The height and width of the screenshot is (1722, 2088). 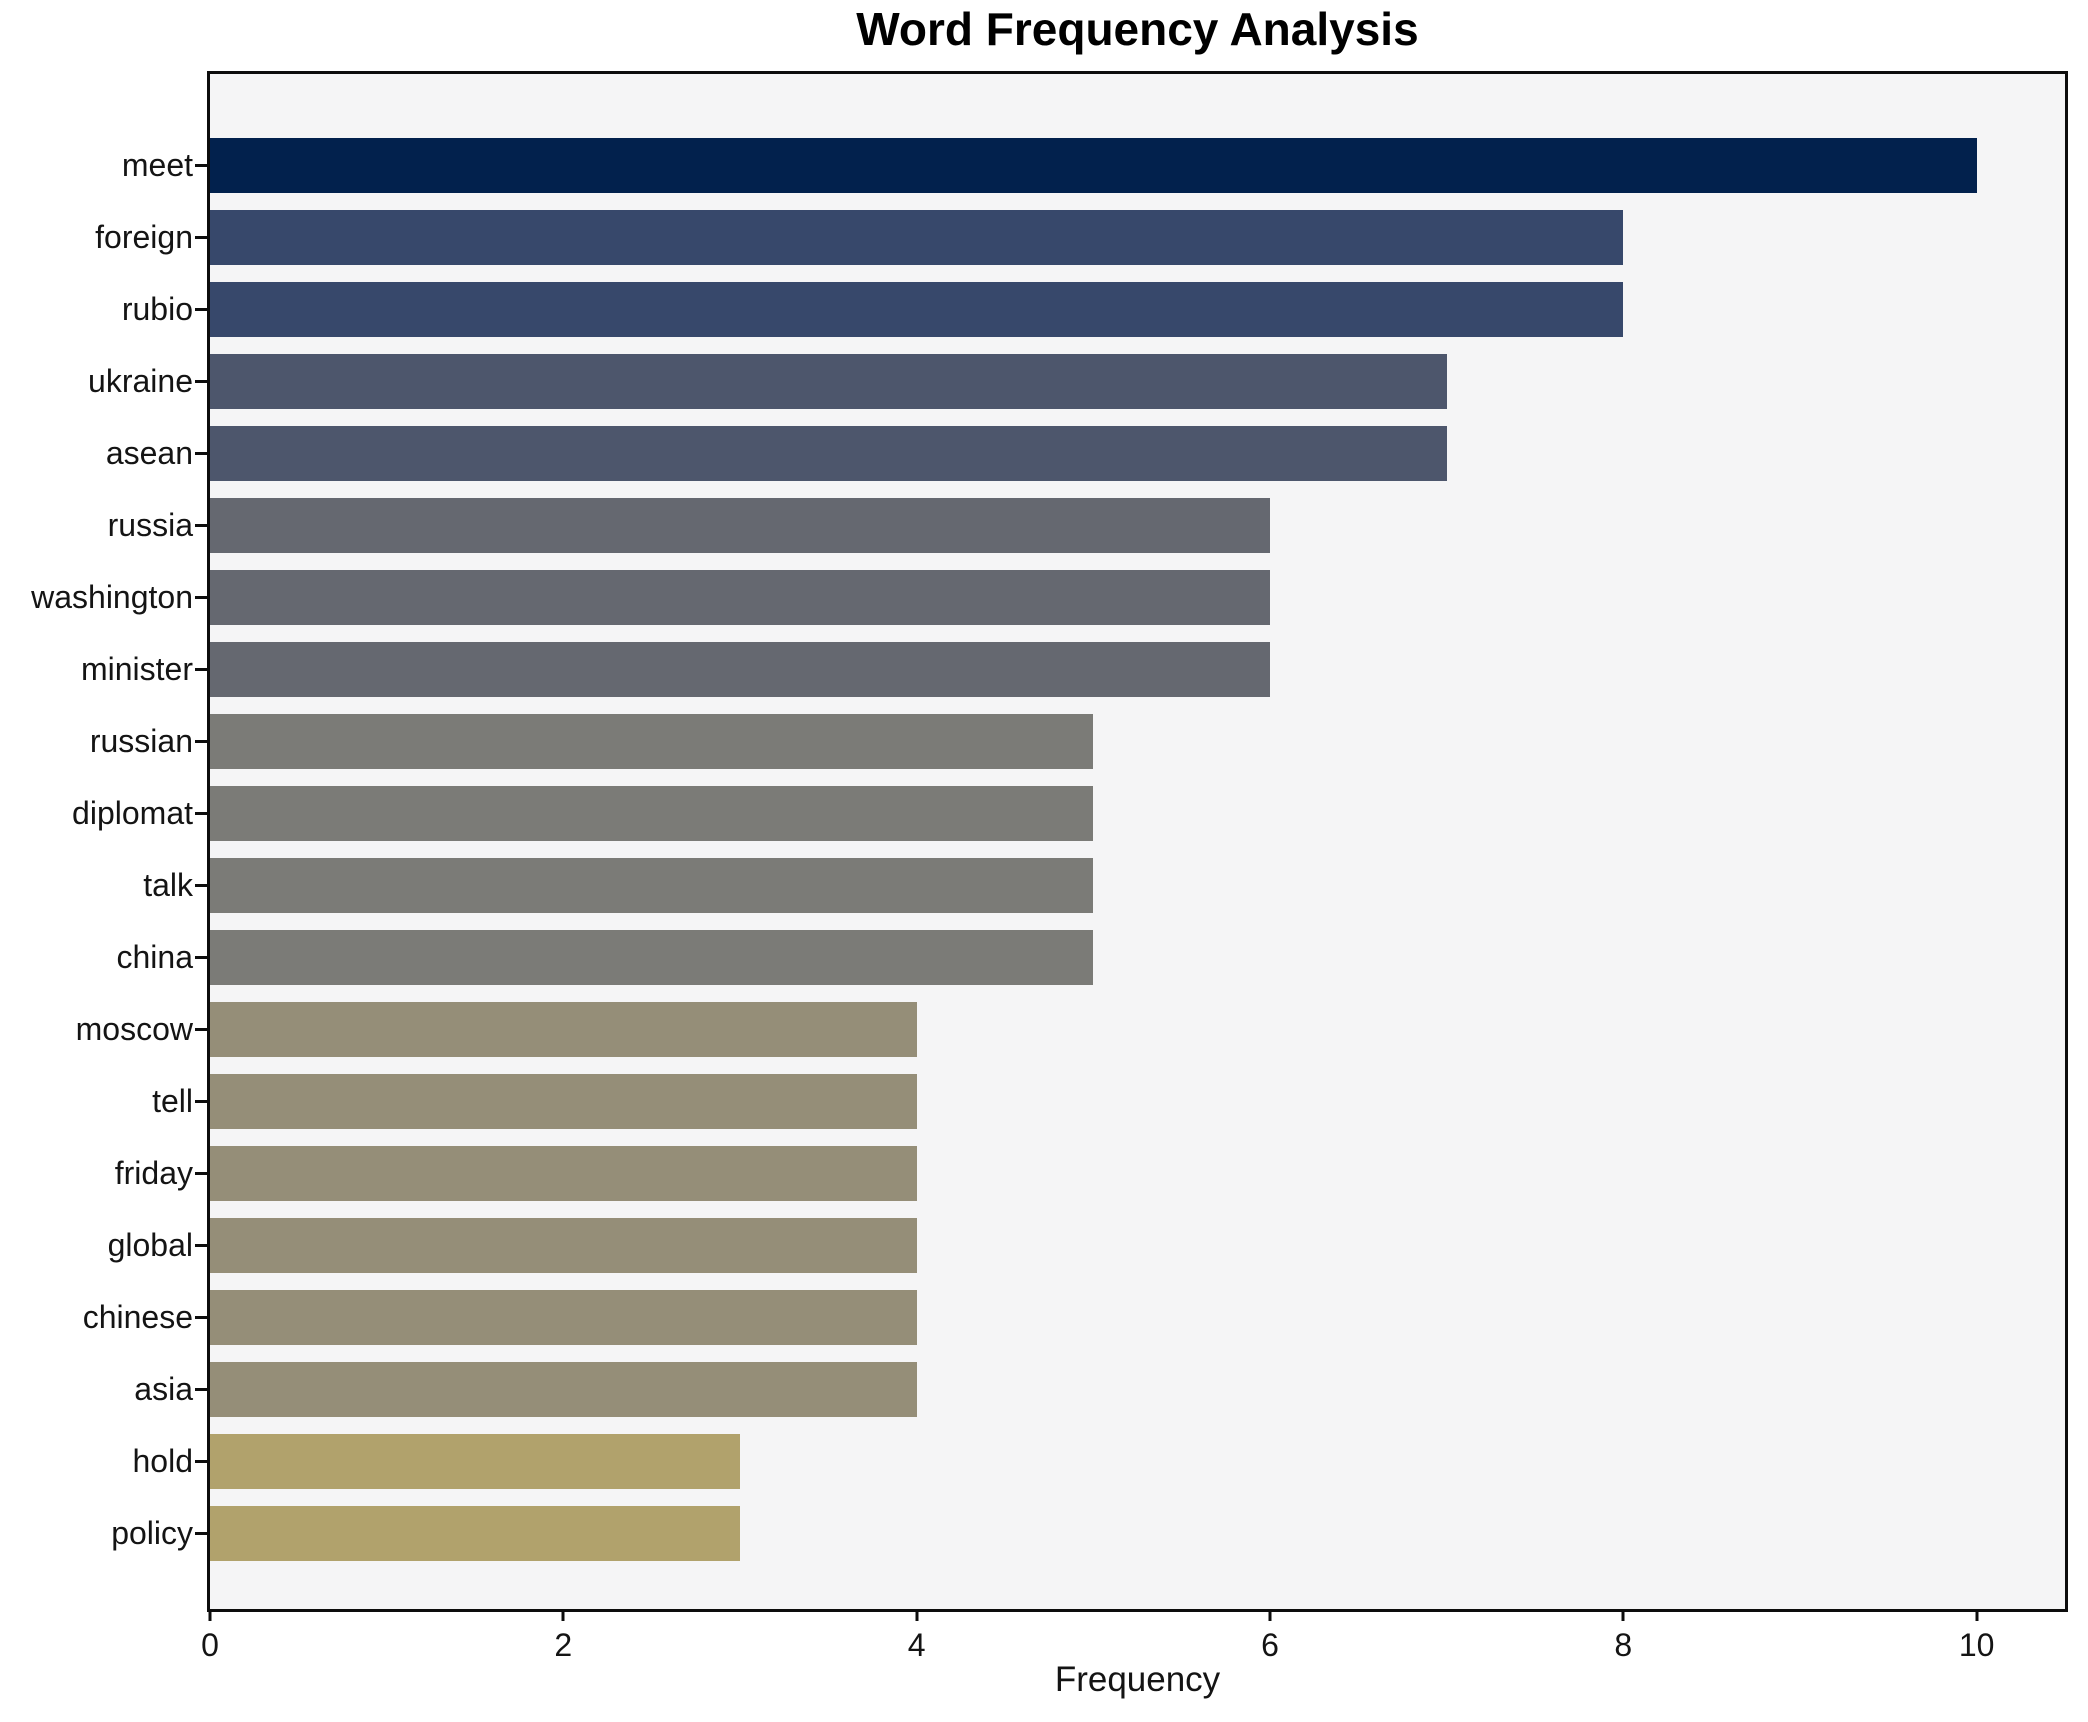 What do you see at coordinates (475, 1461) in the screenshot?
I see `bar-hold` at bounding box center [475, 1461].